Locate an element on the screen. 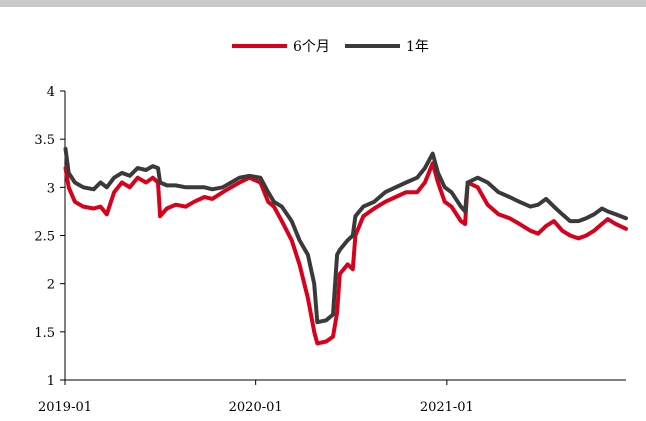 The image size is (646, 421). top-border-bar is located at coordinates (323, 3).